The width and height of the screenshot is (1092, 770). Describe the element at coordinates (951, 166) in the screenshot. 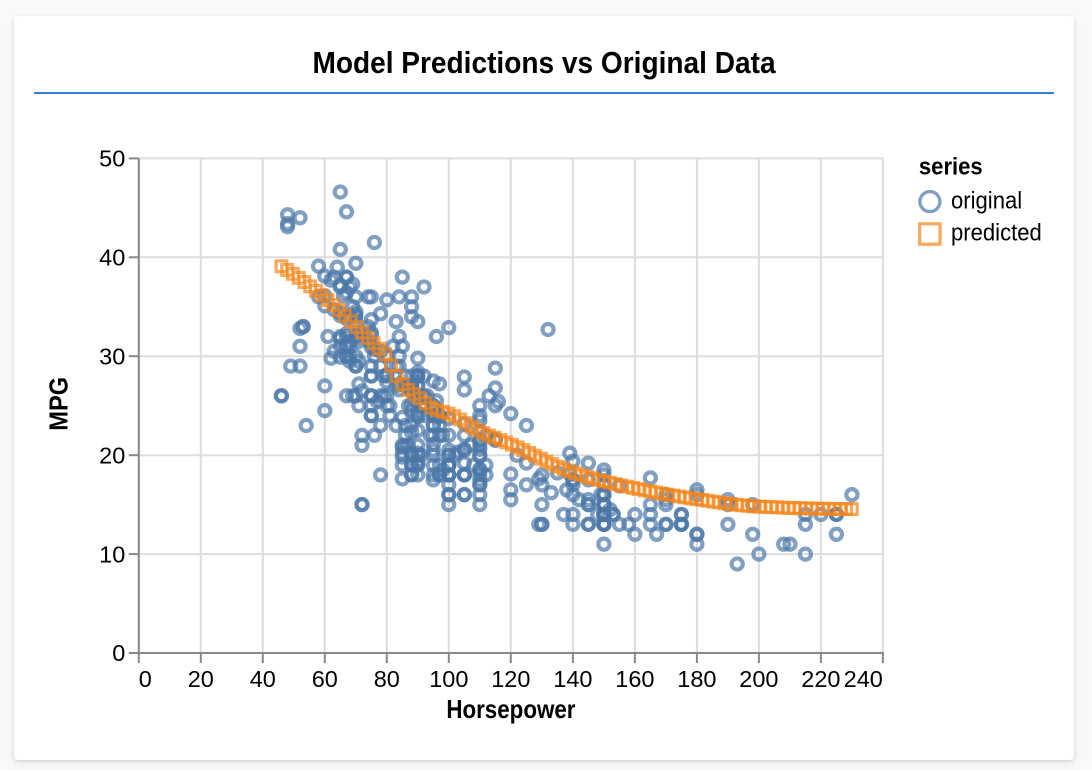

I see `svg-text: series` at that location.